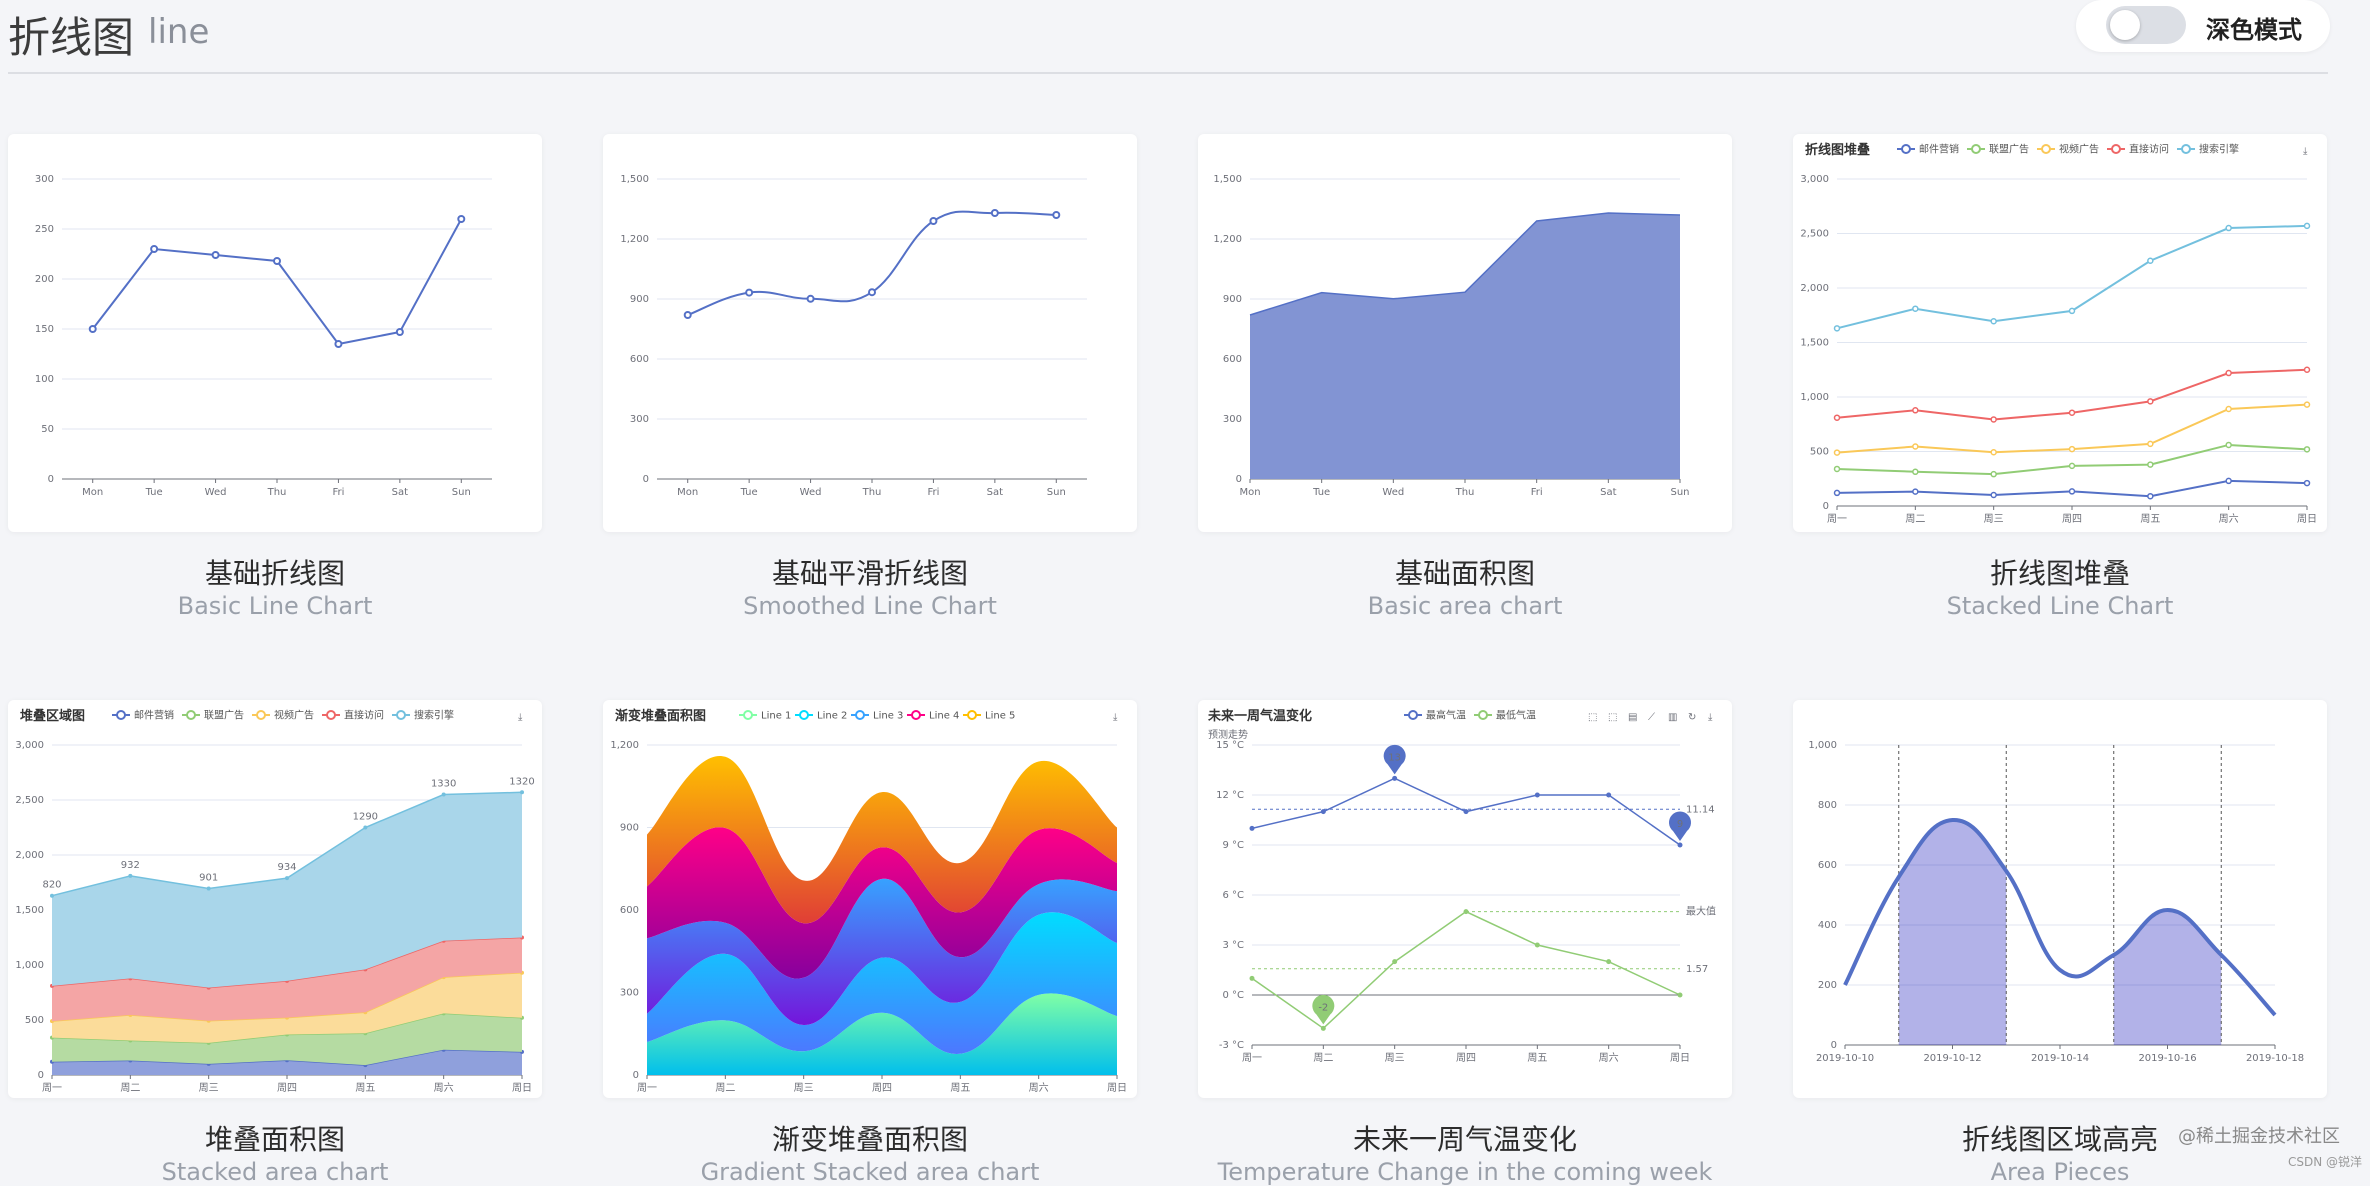 The height and width of the screenshot is (1186, 2370). I want to click on dark-mode-switch, so click(2146, 25).